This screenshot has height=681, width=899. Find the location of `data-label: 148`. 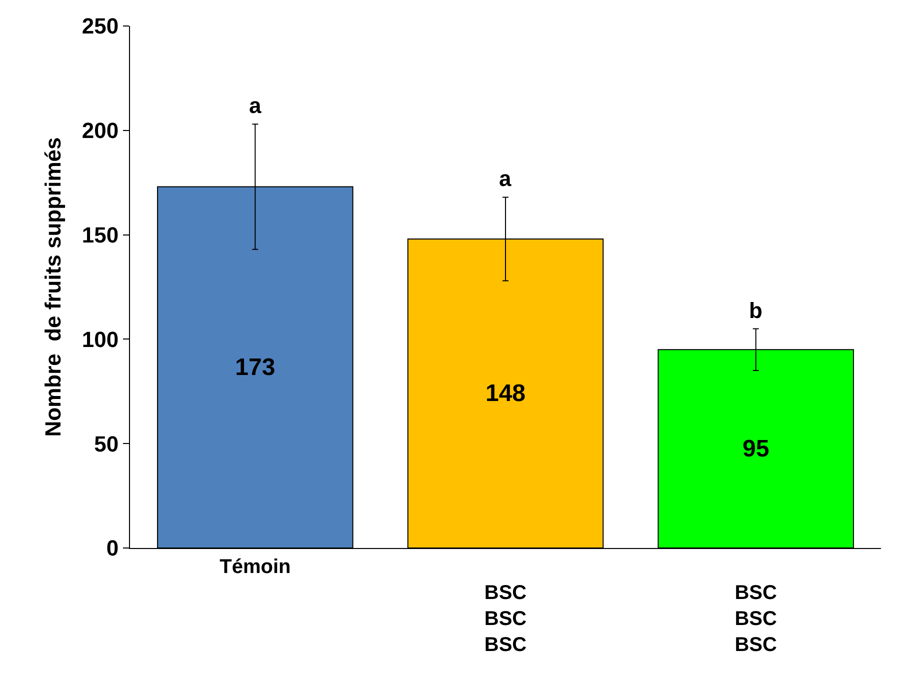

data-label: 148 is located at coordinates (505, 393).